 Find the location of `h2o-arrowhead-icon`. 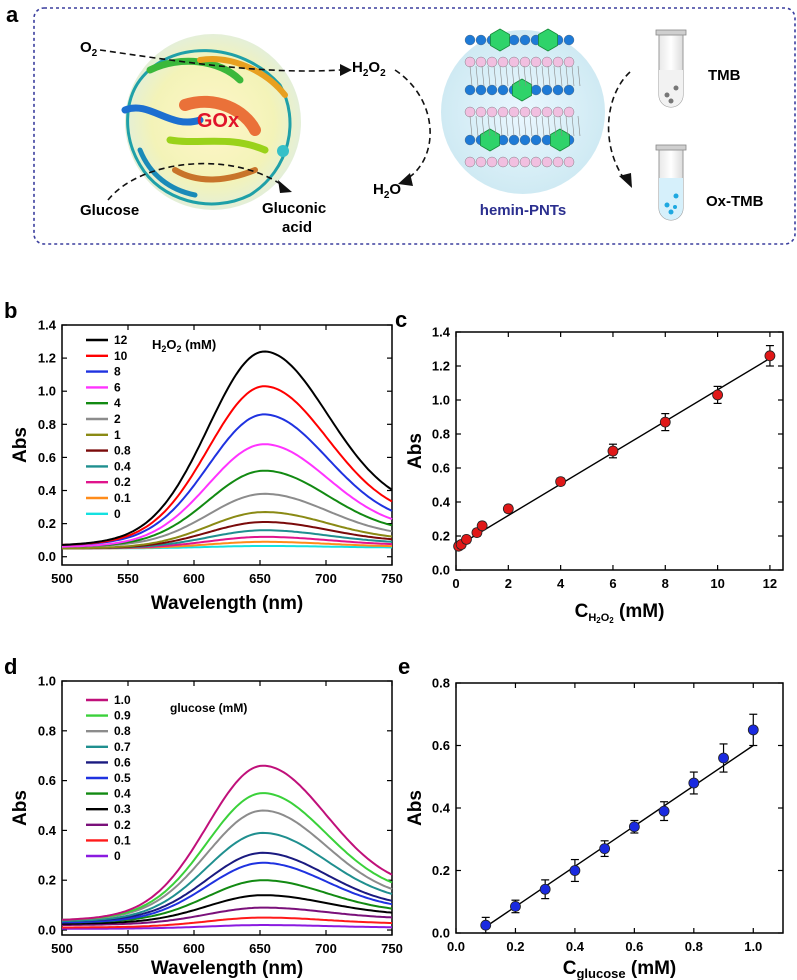

h2o-arrowhead-icon is located at coordinates (405, 179).